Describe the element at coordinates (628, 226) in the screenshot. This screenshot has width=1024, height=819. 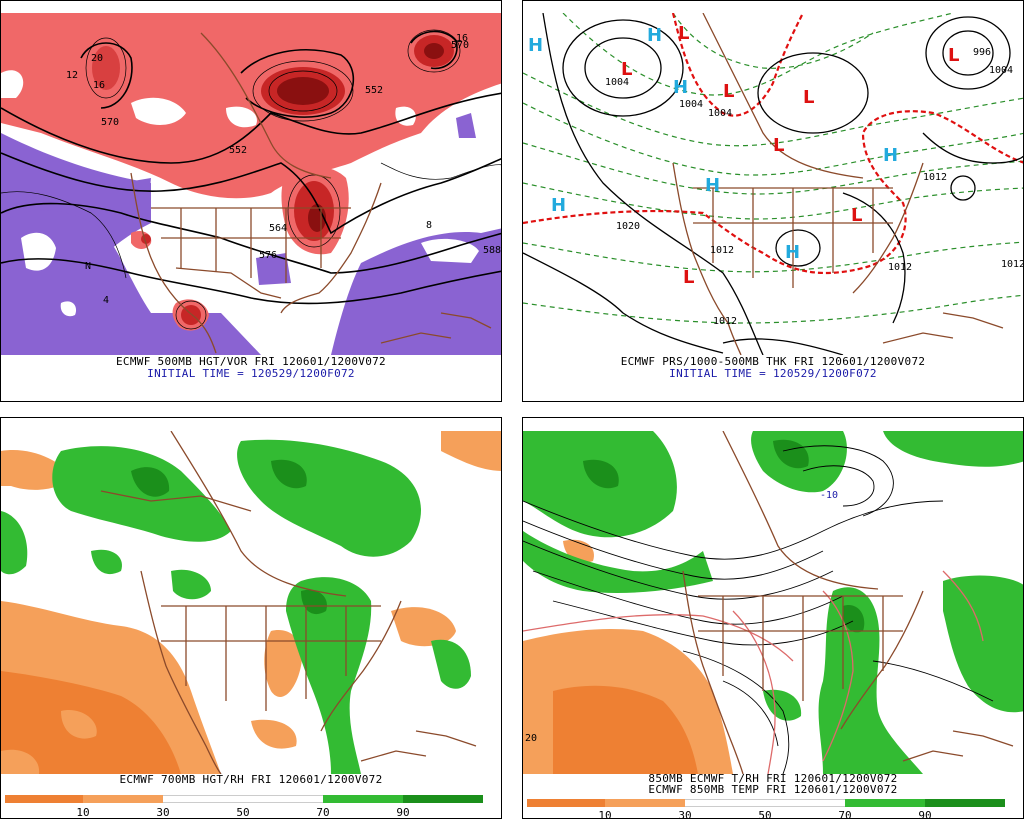
I see `svg-text: 1020` at that location.